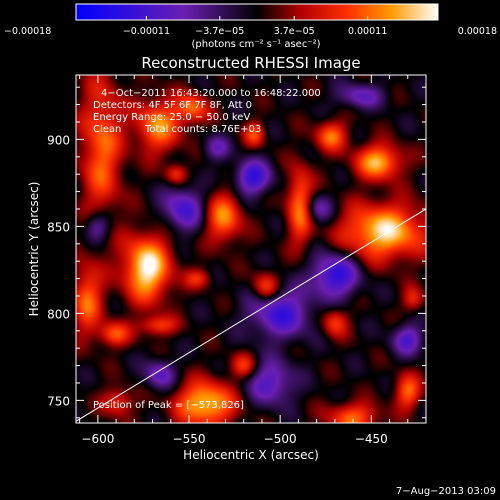 The width and height of the screenshot is (500, 500). What do you see at coordinates (250, 63) in the screenshot?
I see `chart-title: Reconstructed RHESSI Image` at bounding box center [250, 63].